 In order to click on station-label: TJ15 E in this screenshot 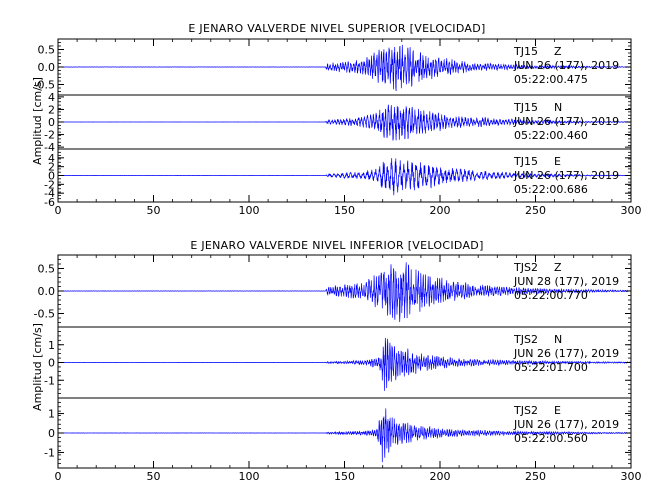, I will do `click(537, 161)`.